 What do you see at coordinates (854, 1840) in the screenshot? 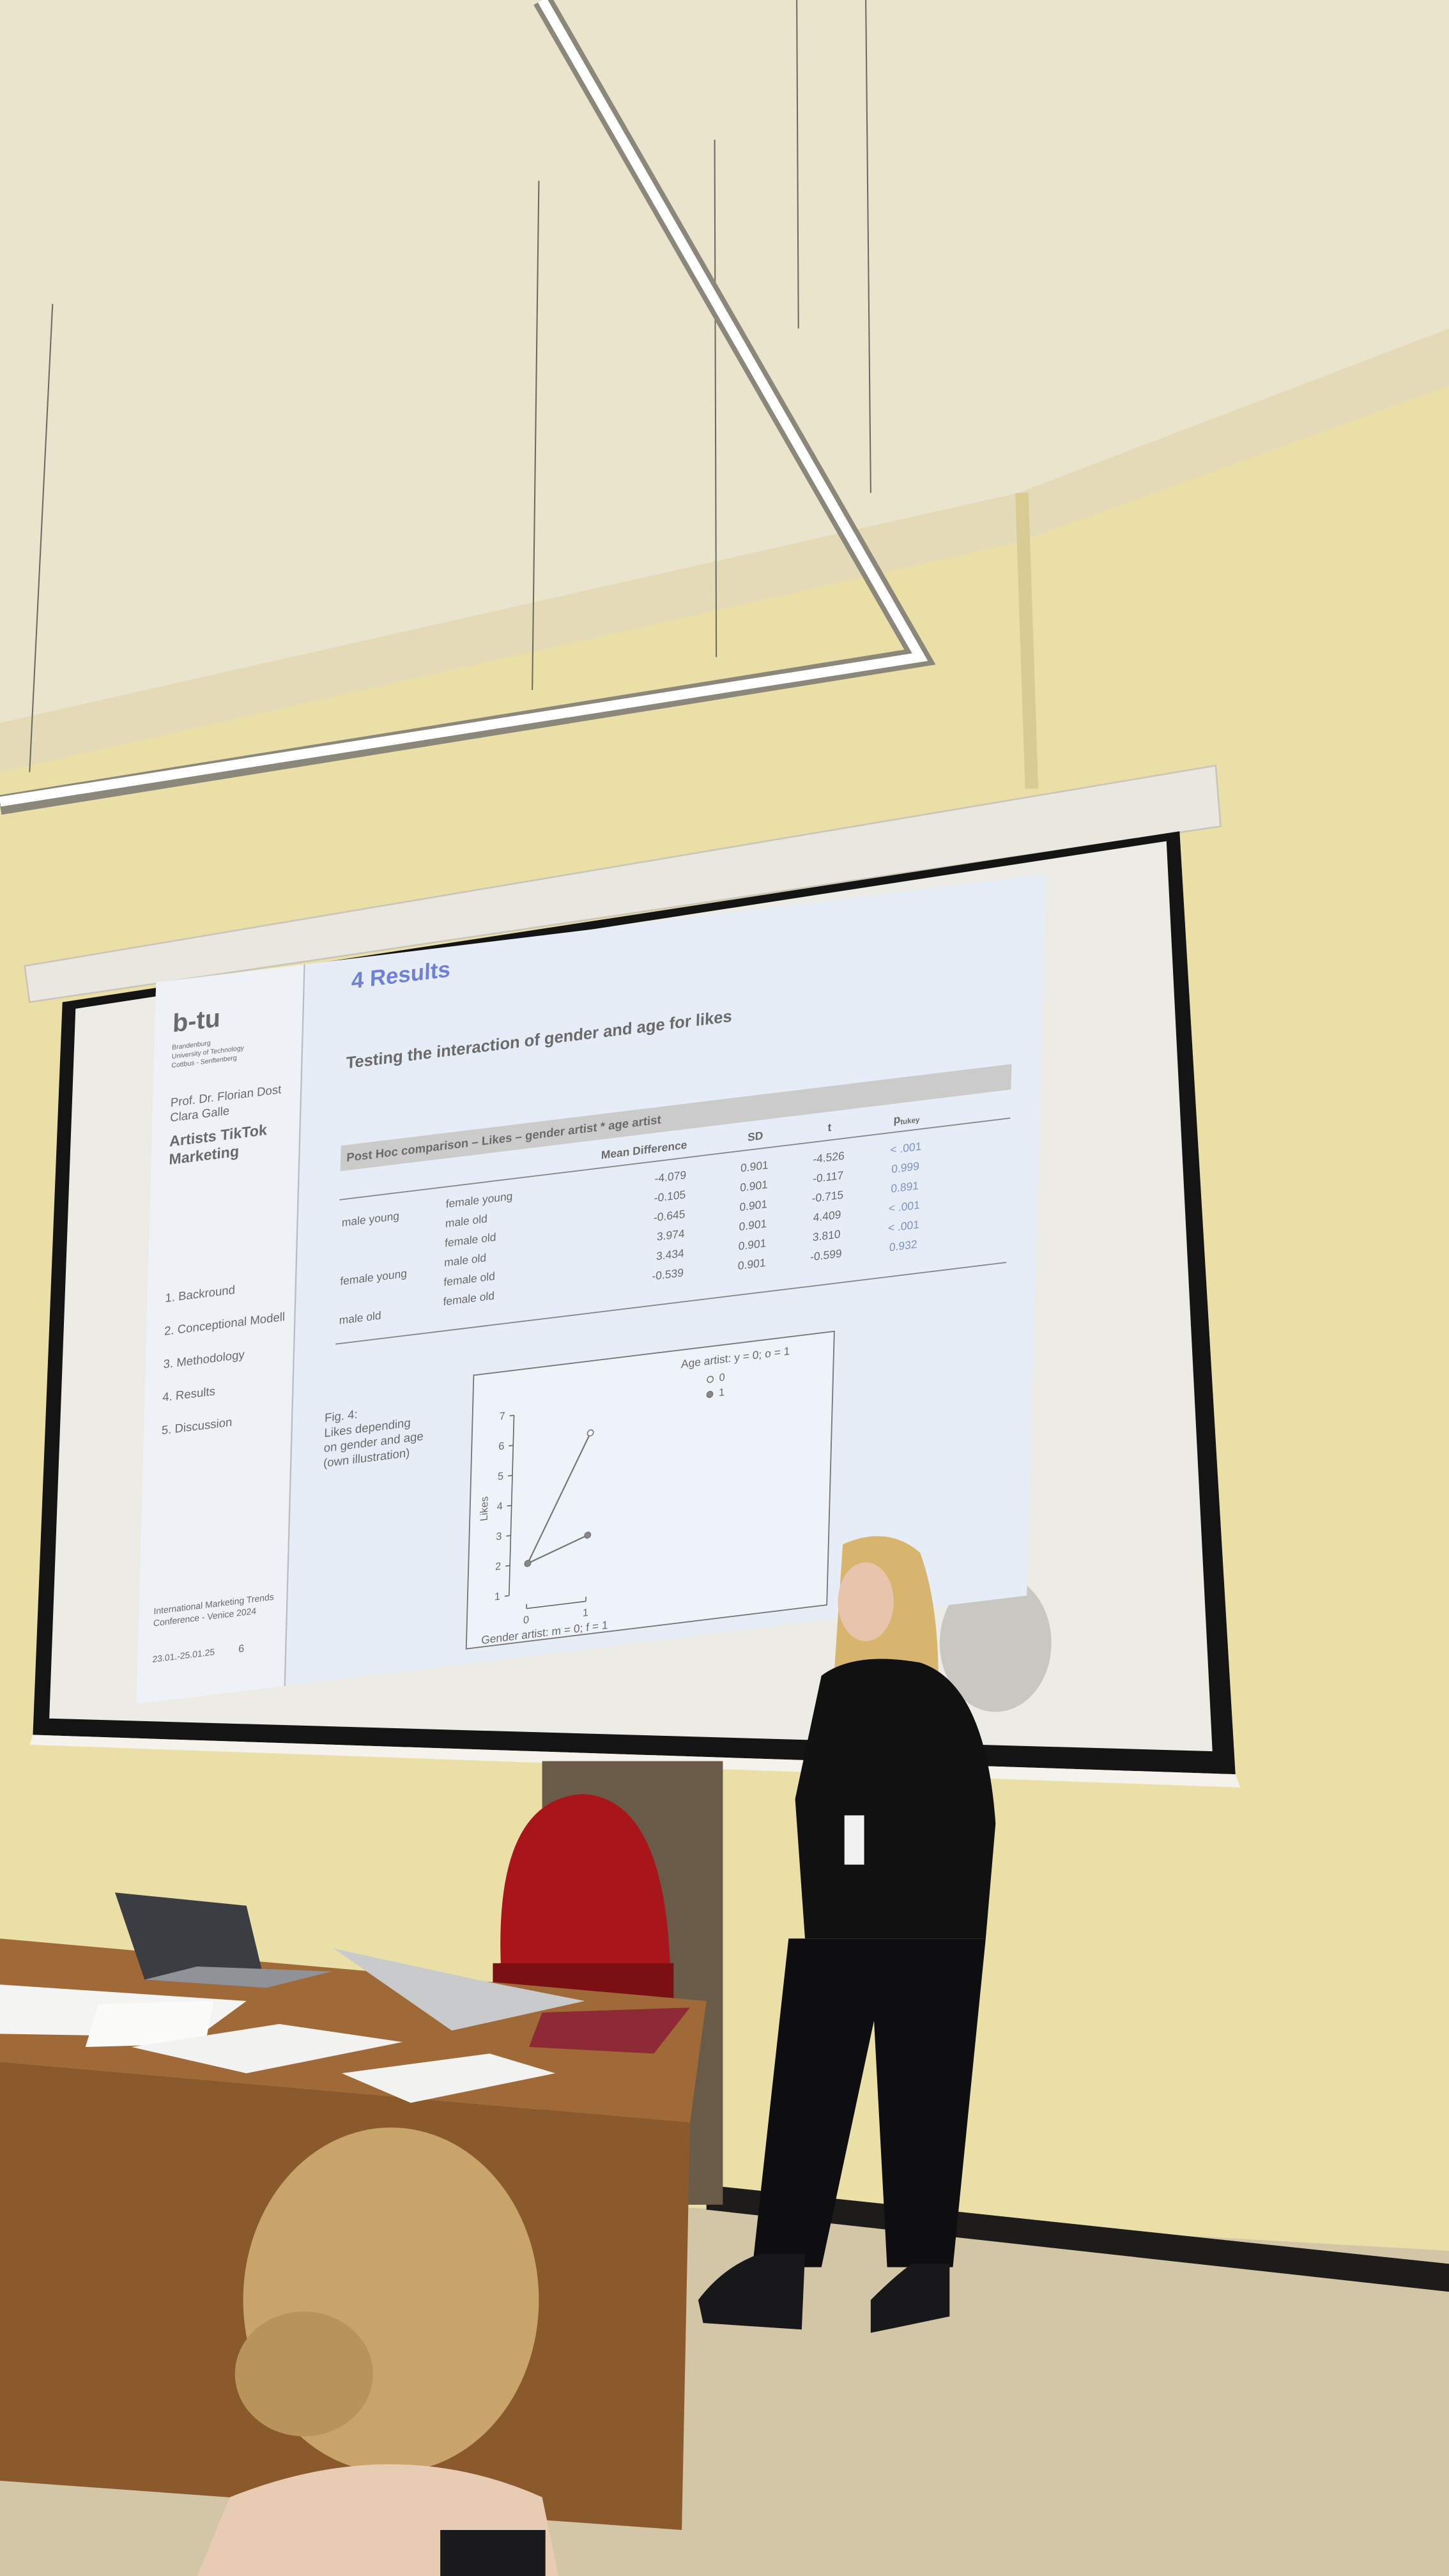
I see `badge` at bounding box center [854, 1840].